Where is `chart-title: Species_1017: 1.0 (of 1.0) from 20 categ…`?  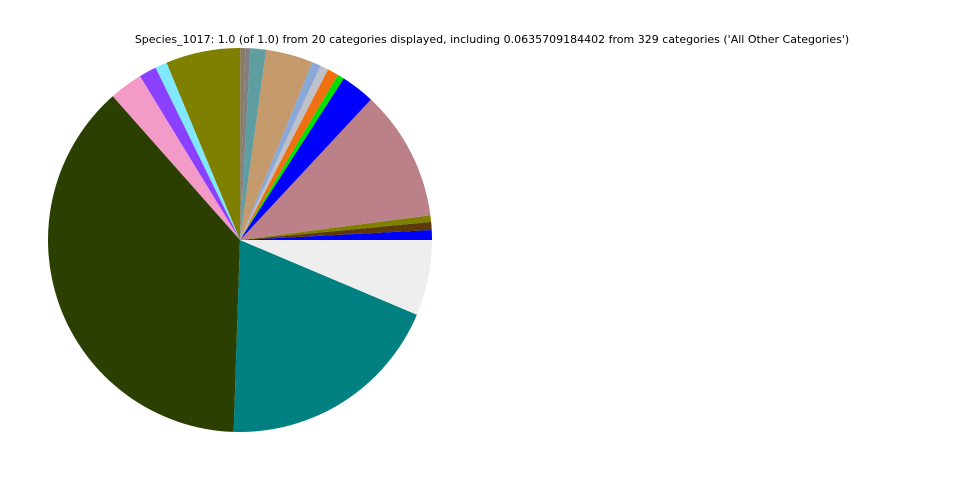
chart-title: Species_1017: 1.0 (of 1.0) from 20 categ… is located at coordinates (492, 39).